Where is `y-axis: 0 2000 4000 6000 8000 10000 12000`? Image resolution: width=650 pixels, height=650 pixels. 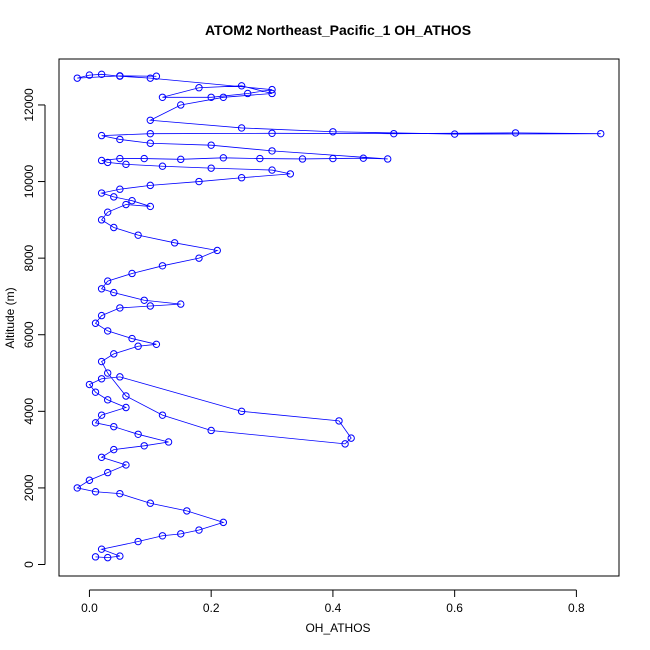 y-axis: 0 2000 4000 6000 8000 10000 12000 is located at coordinates (34, 328).